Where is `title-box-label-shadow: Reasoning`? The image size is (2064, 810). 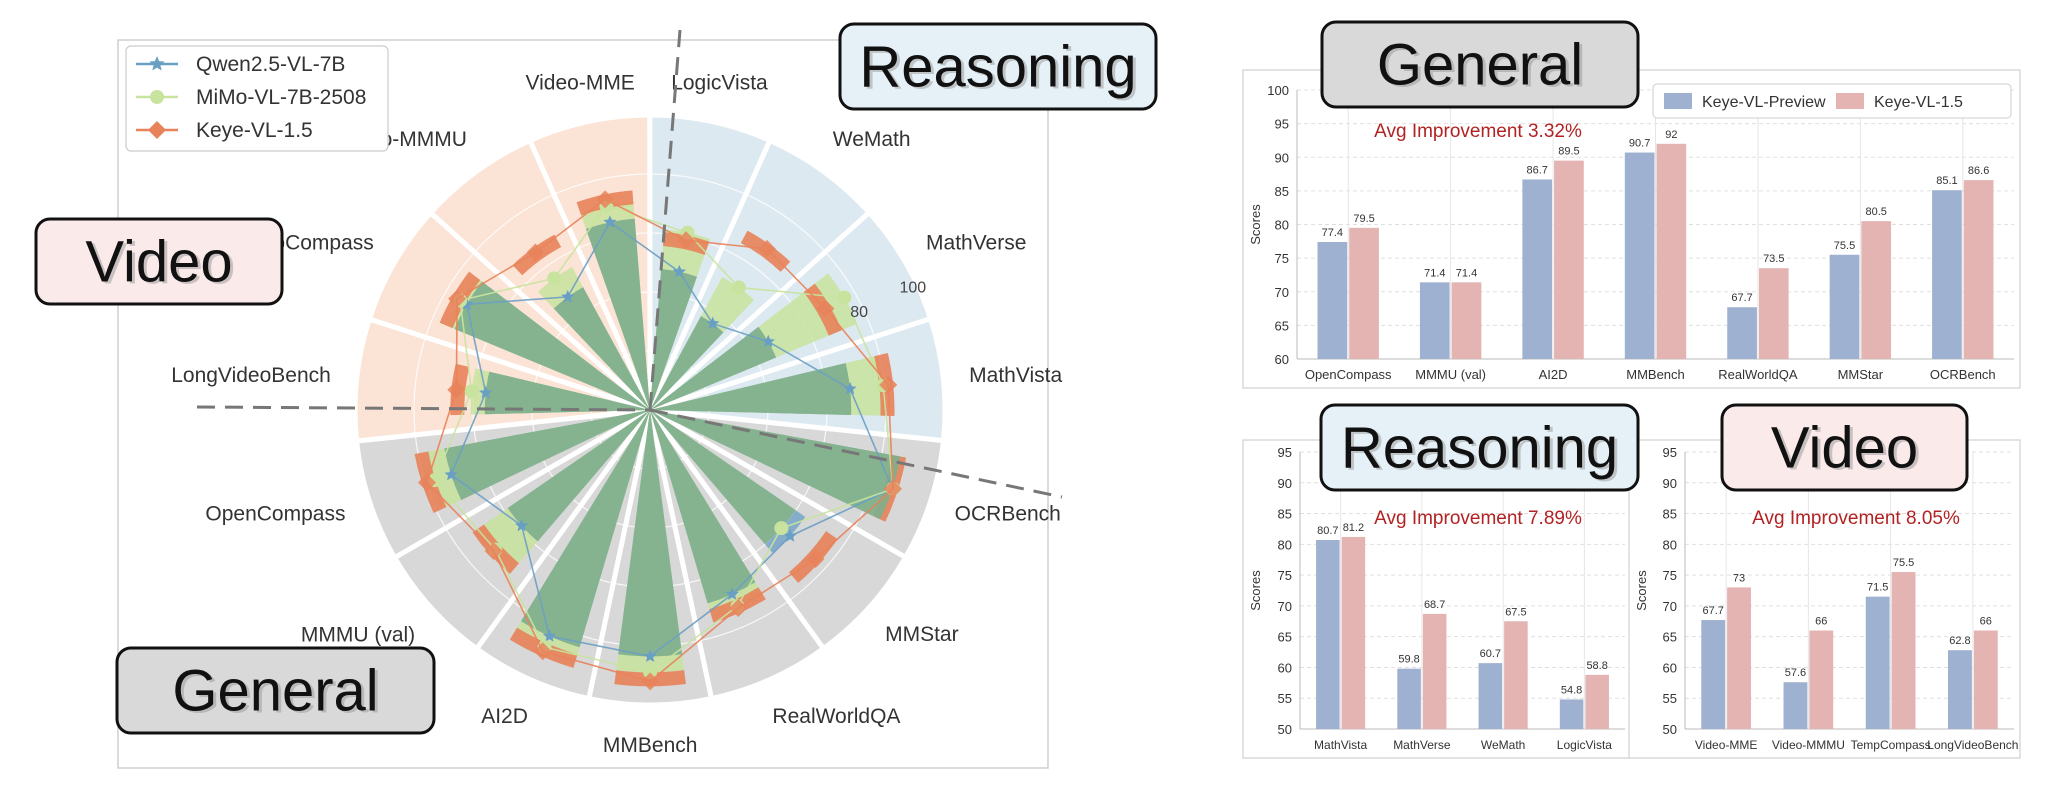
title-box-label-shadow: Reasoning is located at coordinates (1000, 69).